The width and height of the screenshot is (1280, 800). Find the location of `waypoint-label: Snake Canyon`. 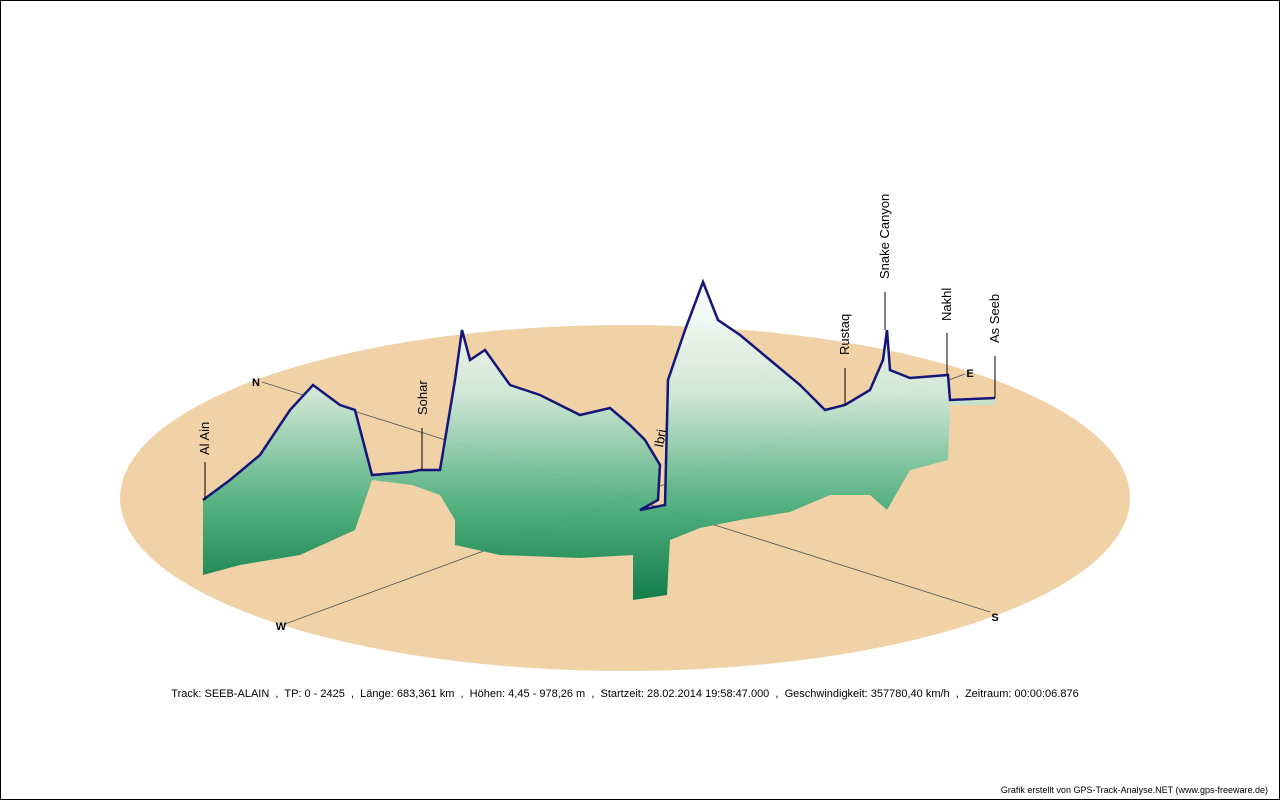

waypoint-label: Snake Canyon is located at coordinates (884, 236).